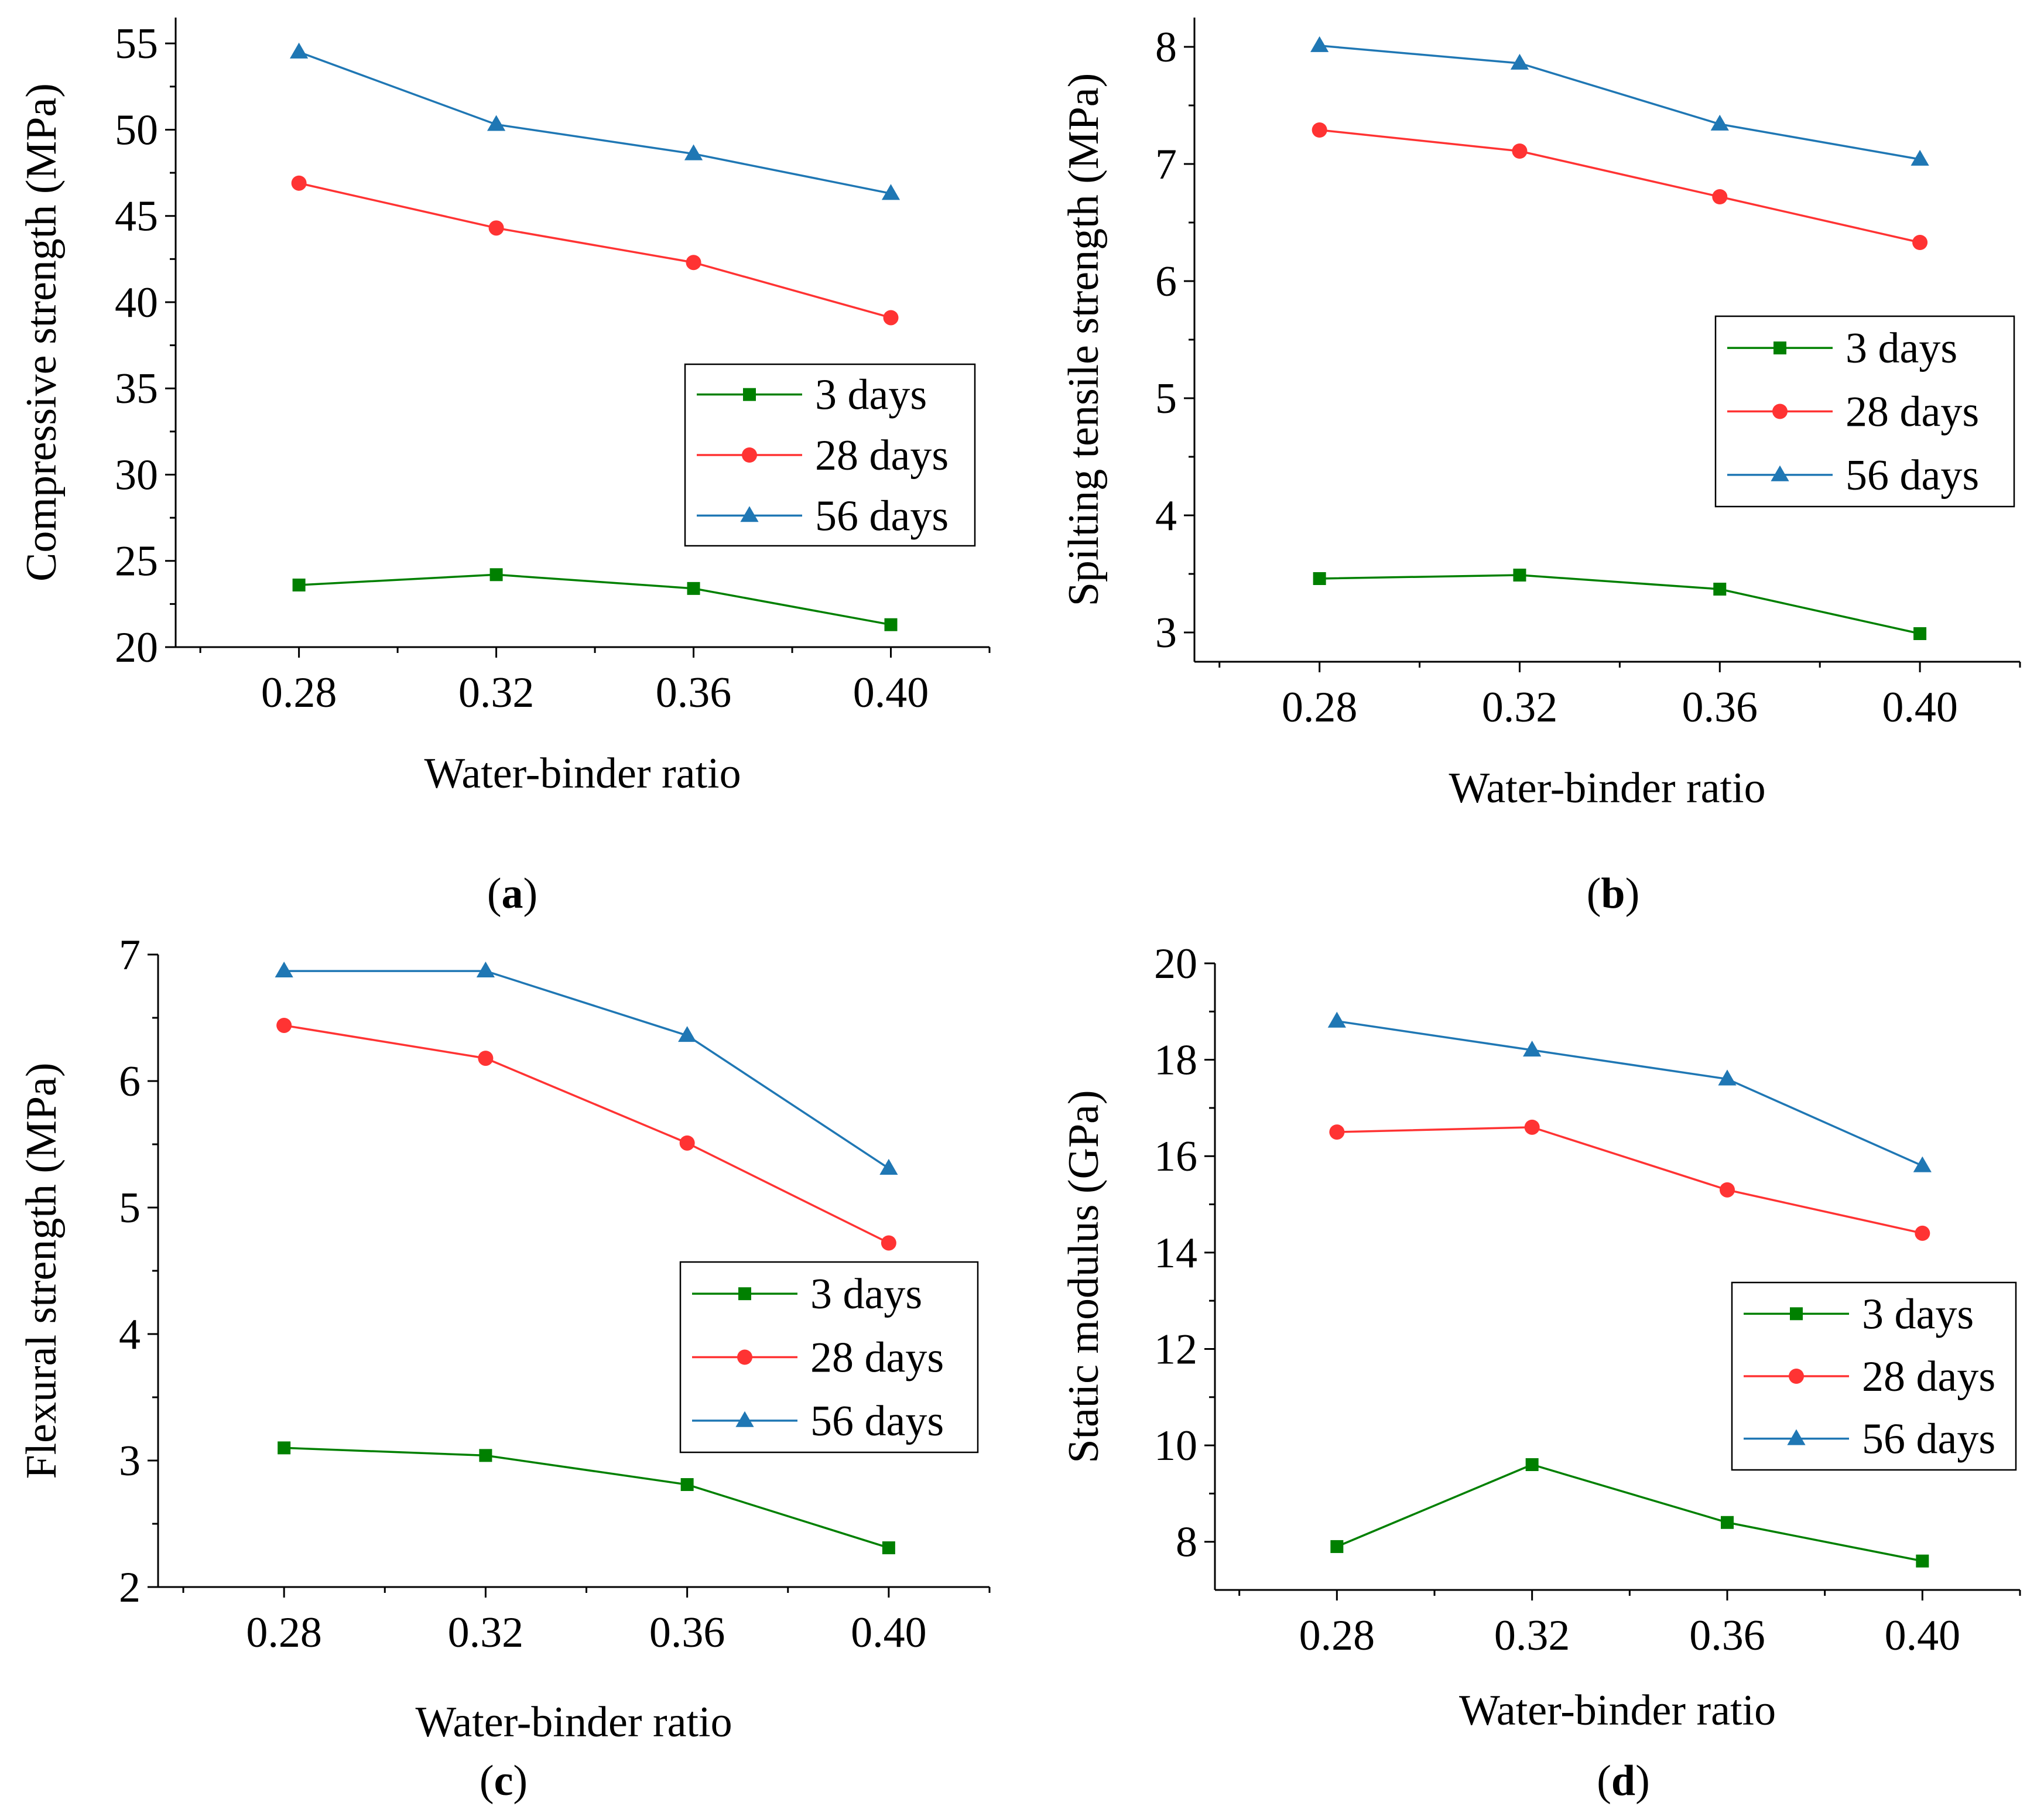 Image resolution: width=2044 pixels, height=1816 pixels. Describe the element at coordinates (1084, 340) in the screenshot. I see `y-axis-title: Spilting tensile strength (MPa)` at that location.